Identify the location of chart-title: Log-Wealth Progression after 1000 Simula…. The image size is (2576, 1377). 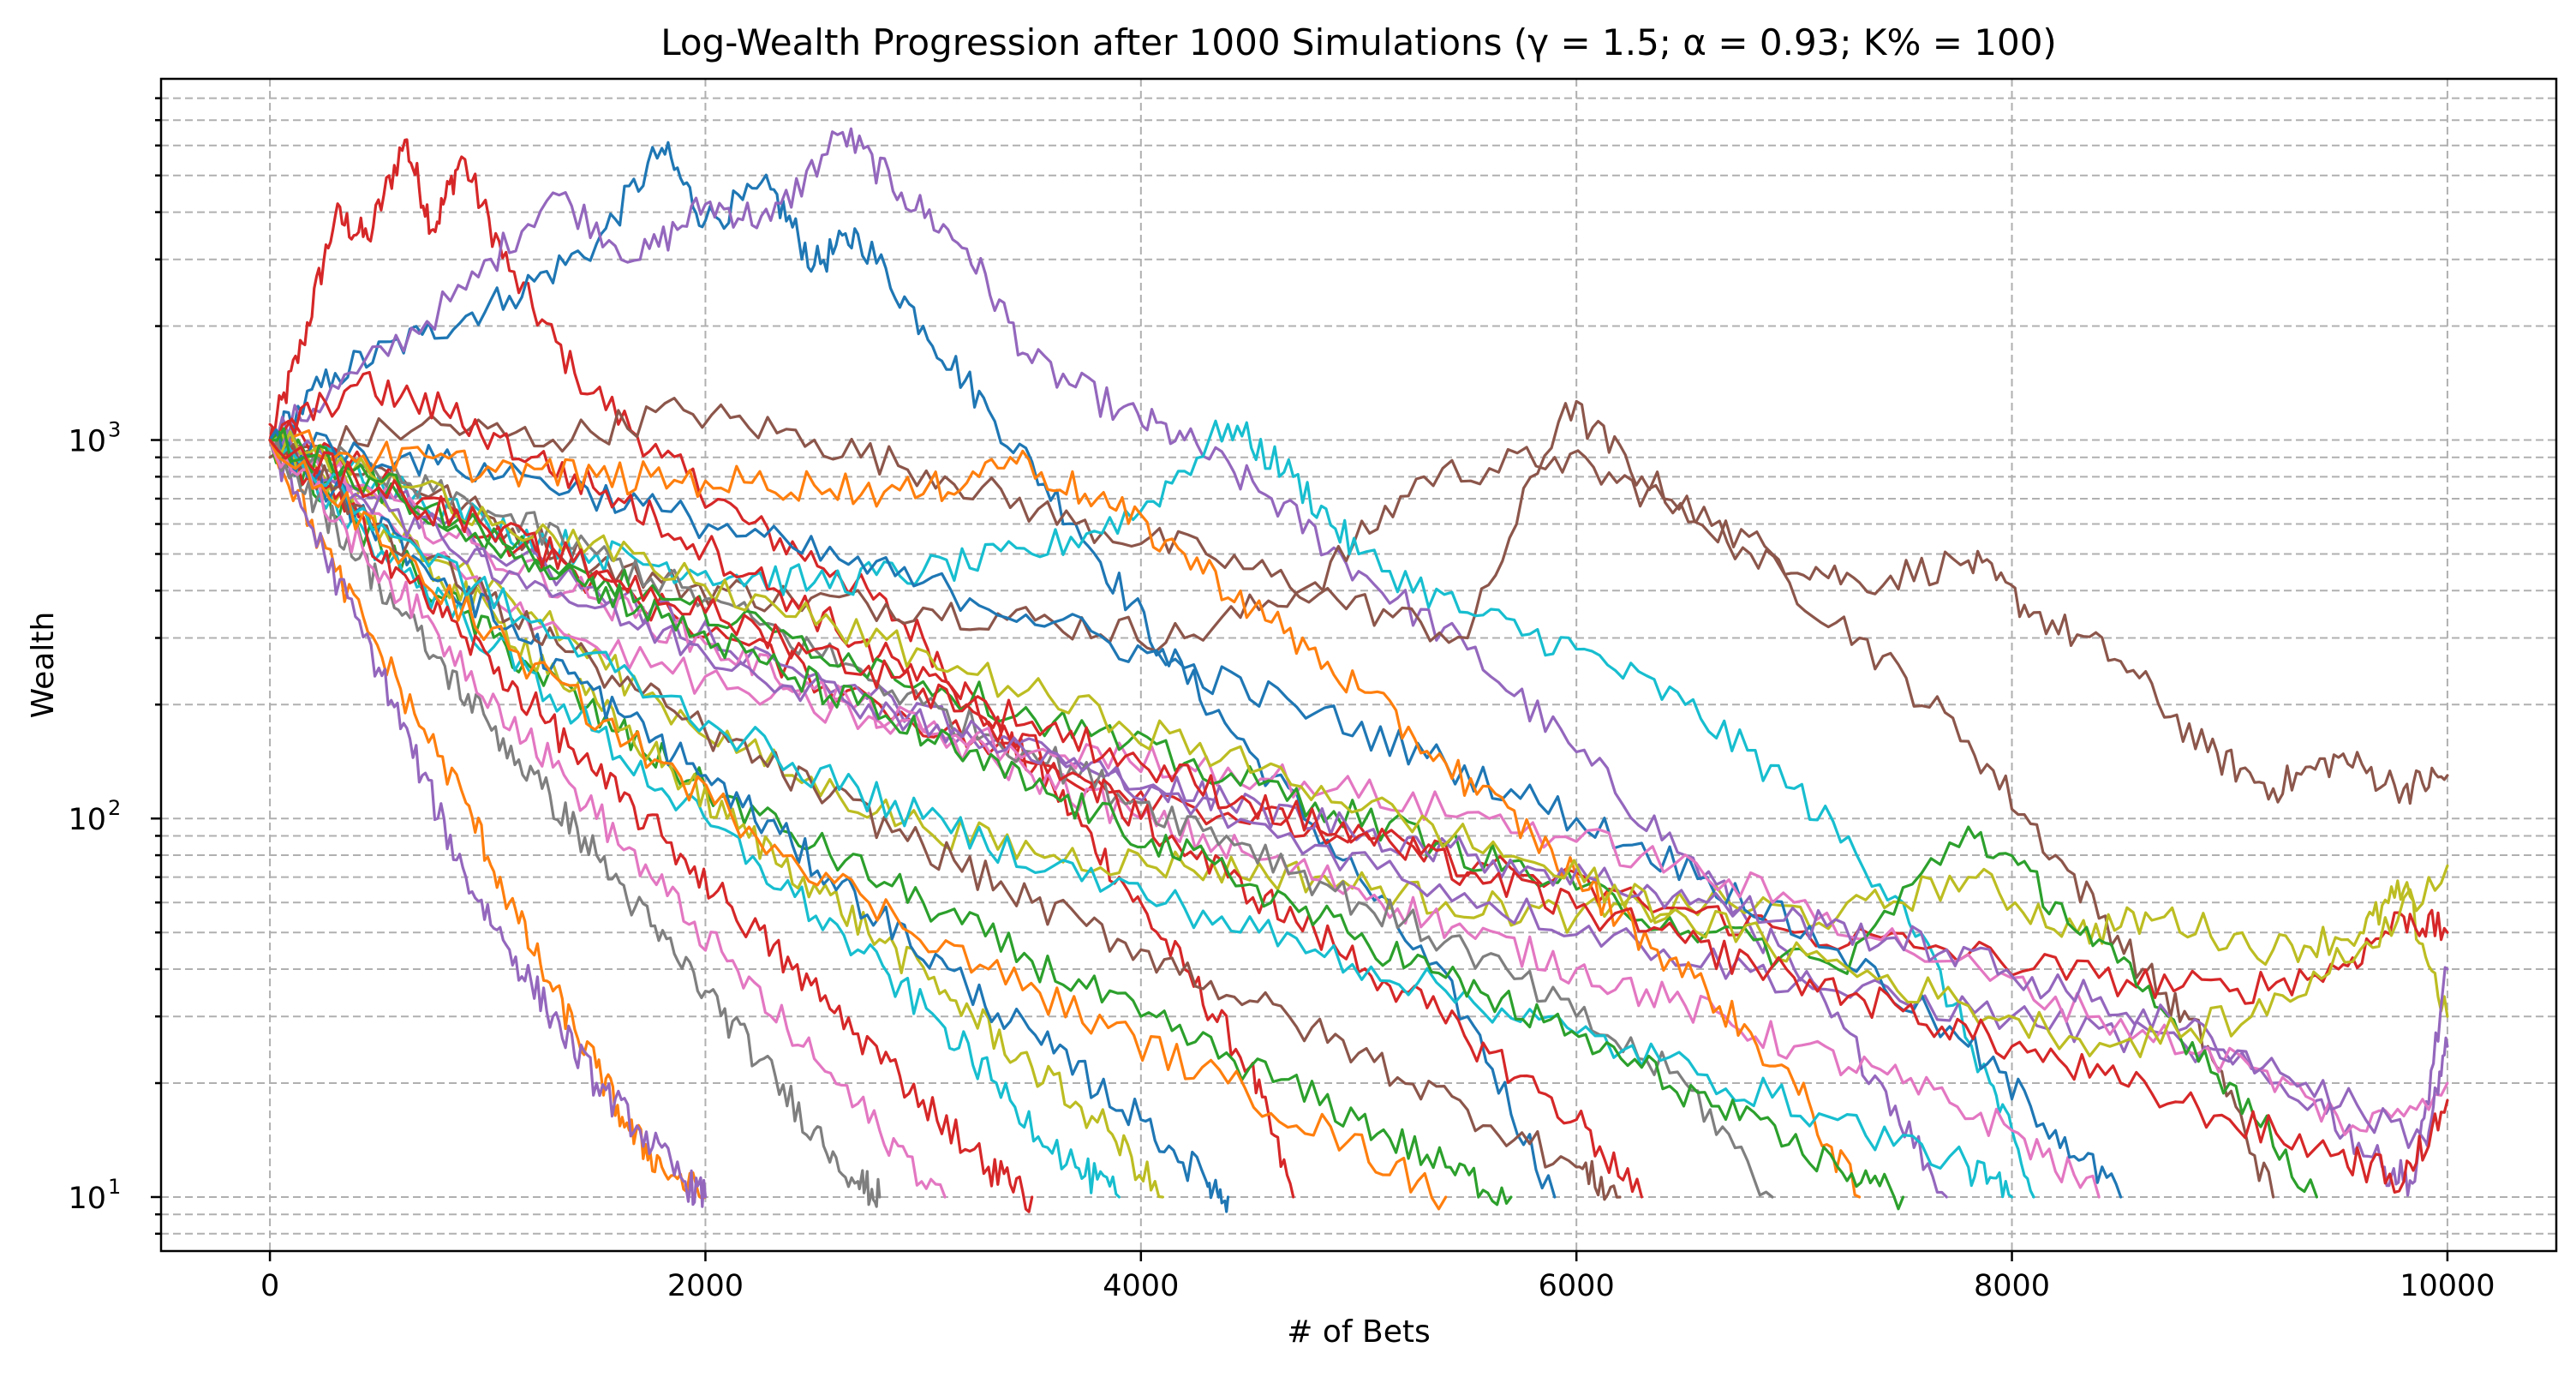
(1359, 42).